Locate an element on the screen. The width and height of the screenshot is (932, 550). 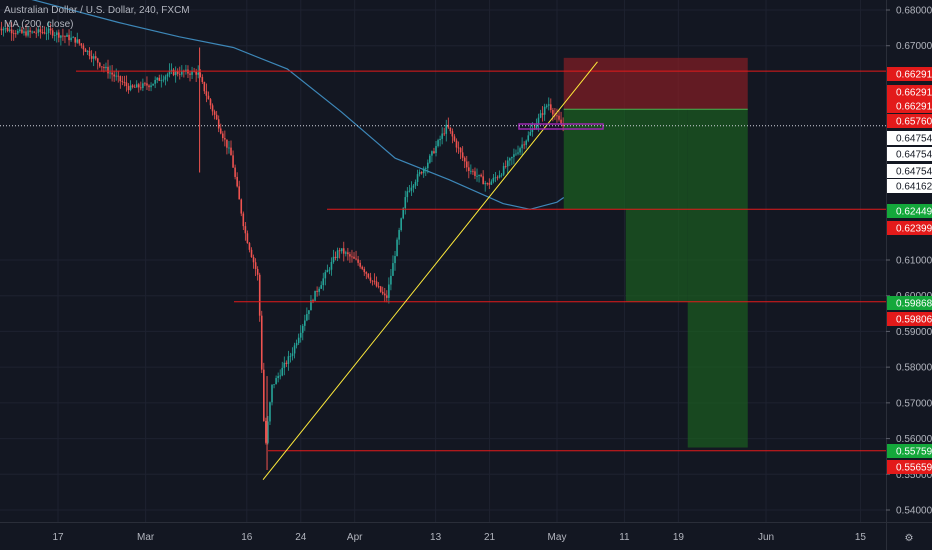
time-axis-tick-label: Apr is located at coordinates (355, 537).